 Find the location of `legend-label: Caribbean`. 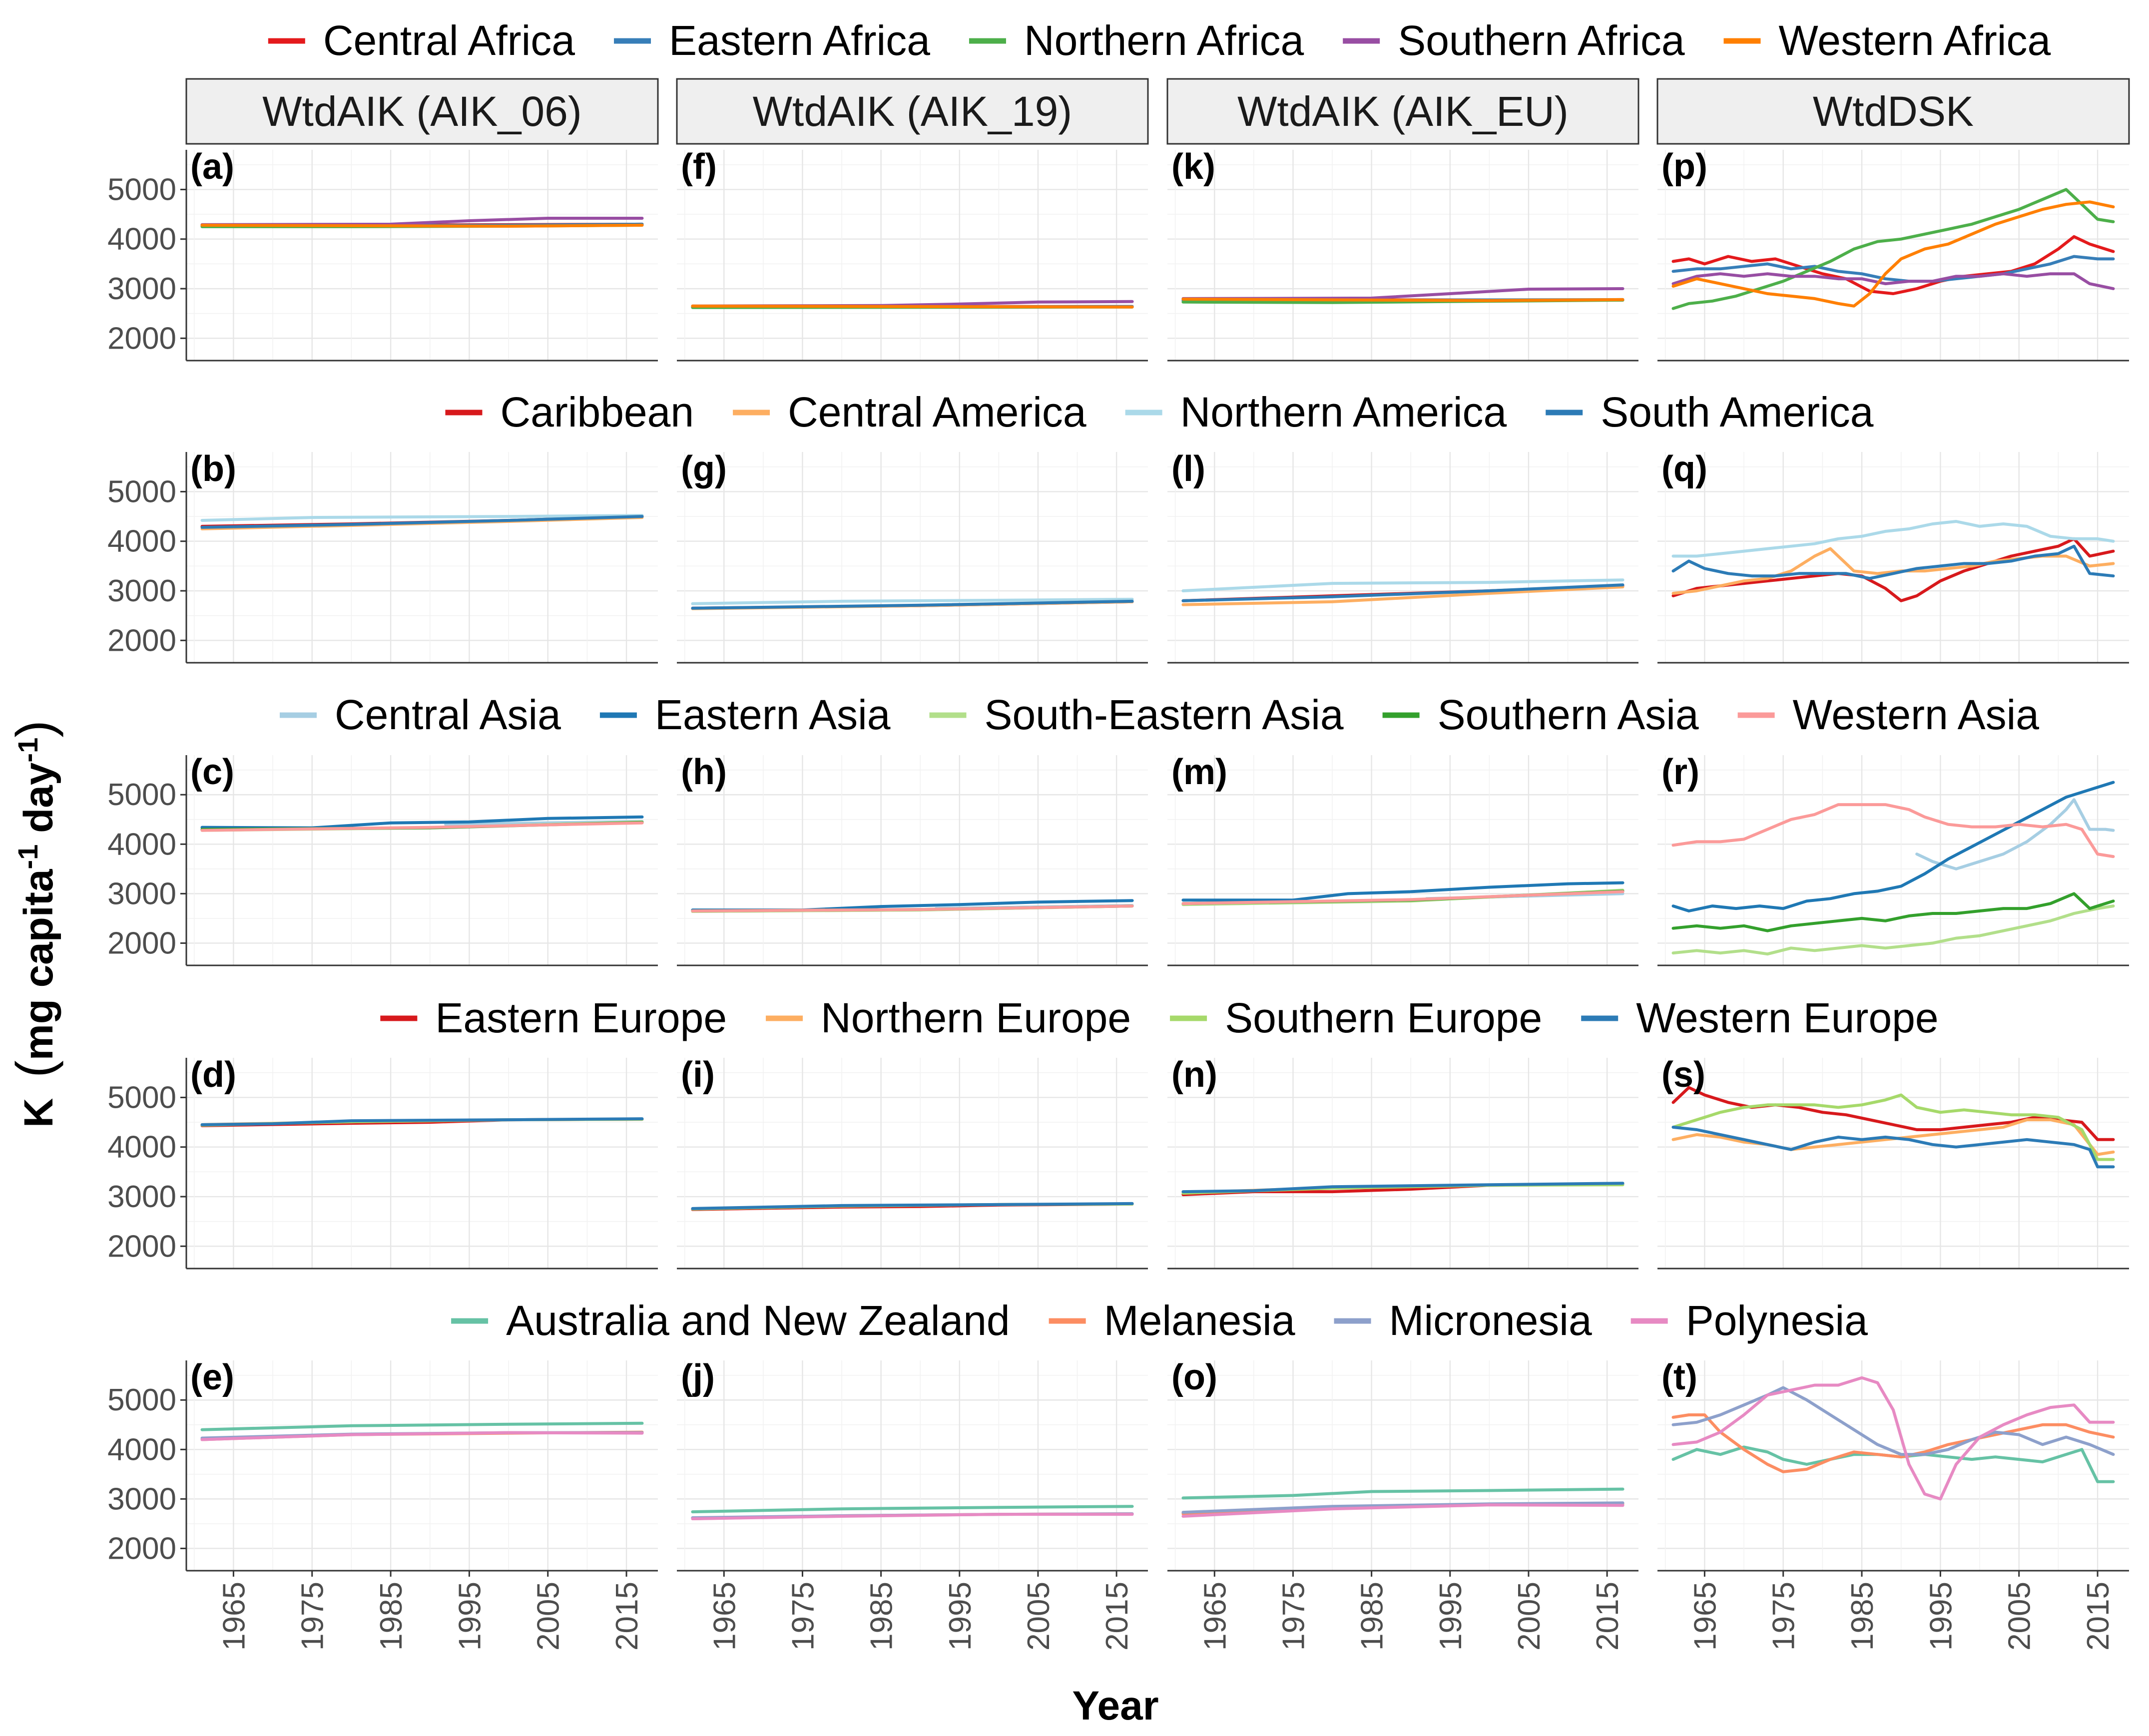

legend-label: Caribbean is located at coordinates (597, 412).